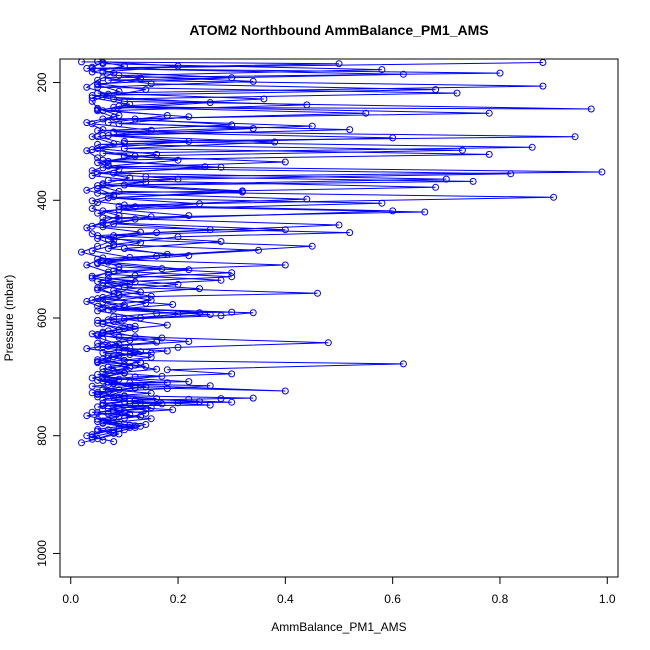  Describe the element at coordinates (392, 599) in the screenshot. I see `x-tick-label: 0.6` at that location.